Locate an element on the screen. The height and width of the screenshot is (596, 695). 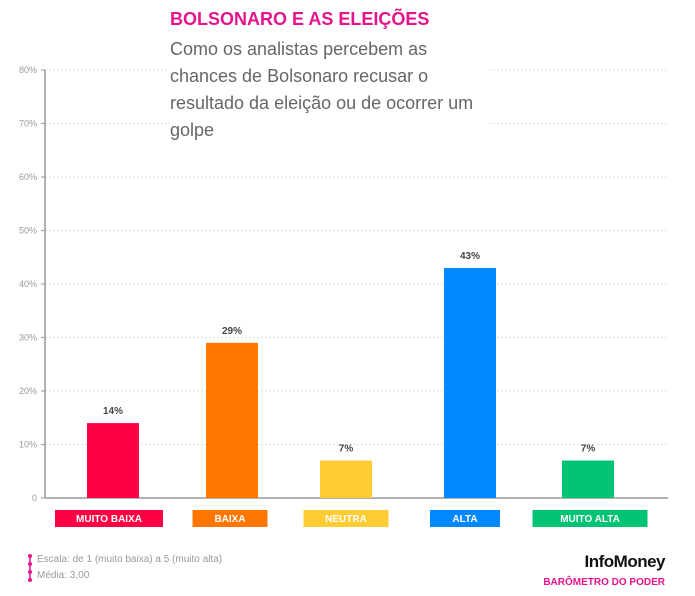
y-tick-label: 70% is located at coordinates (28, 124).